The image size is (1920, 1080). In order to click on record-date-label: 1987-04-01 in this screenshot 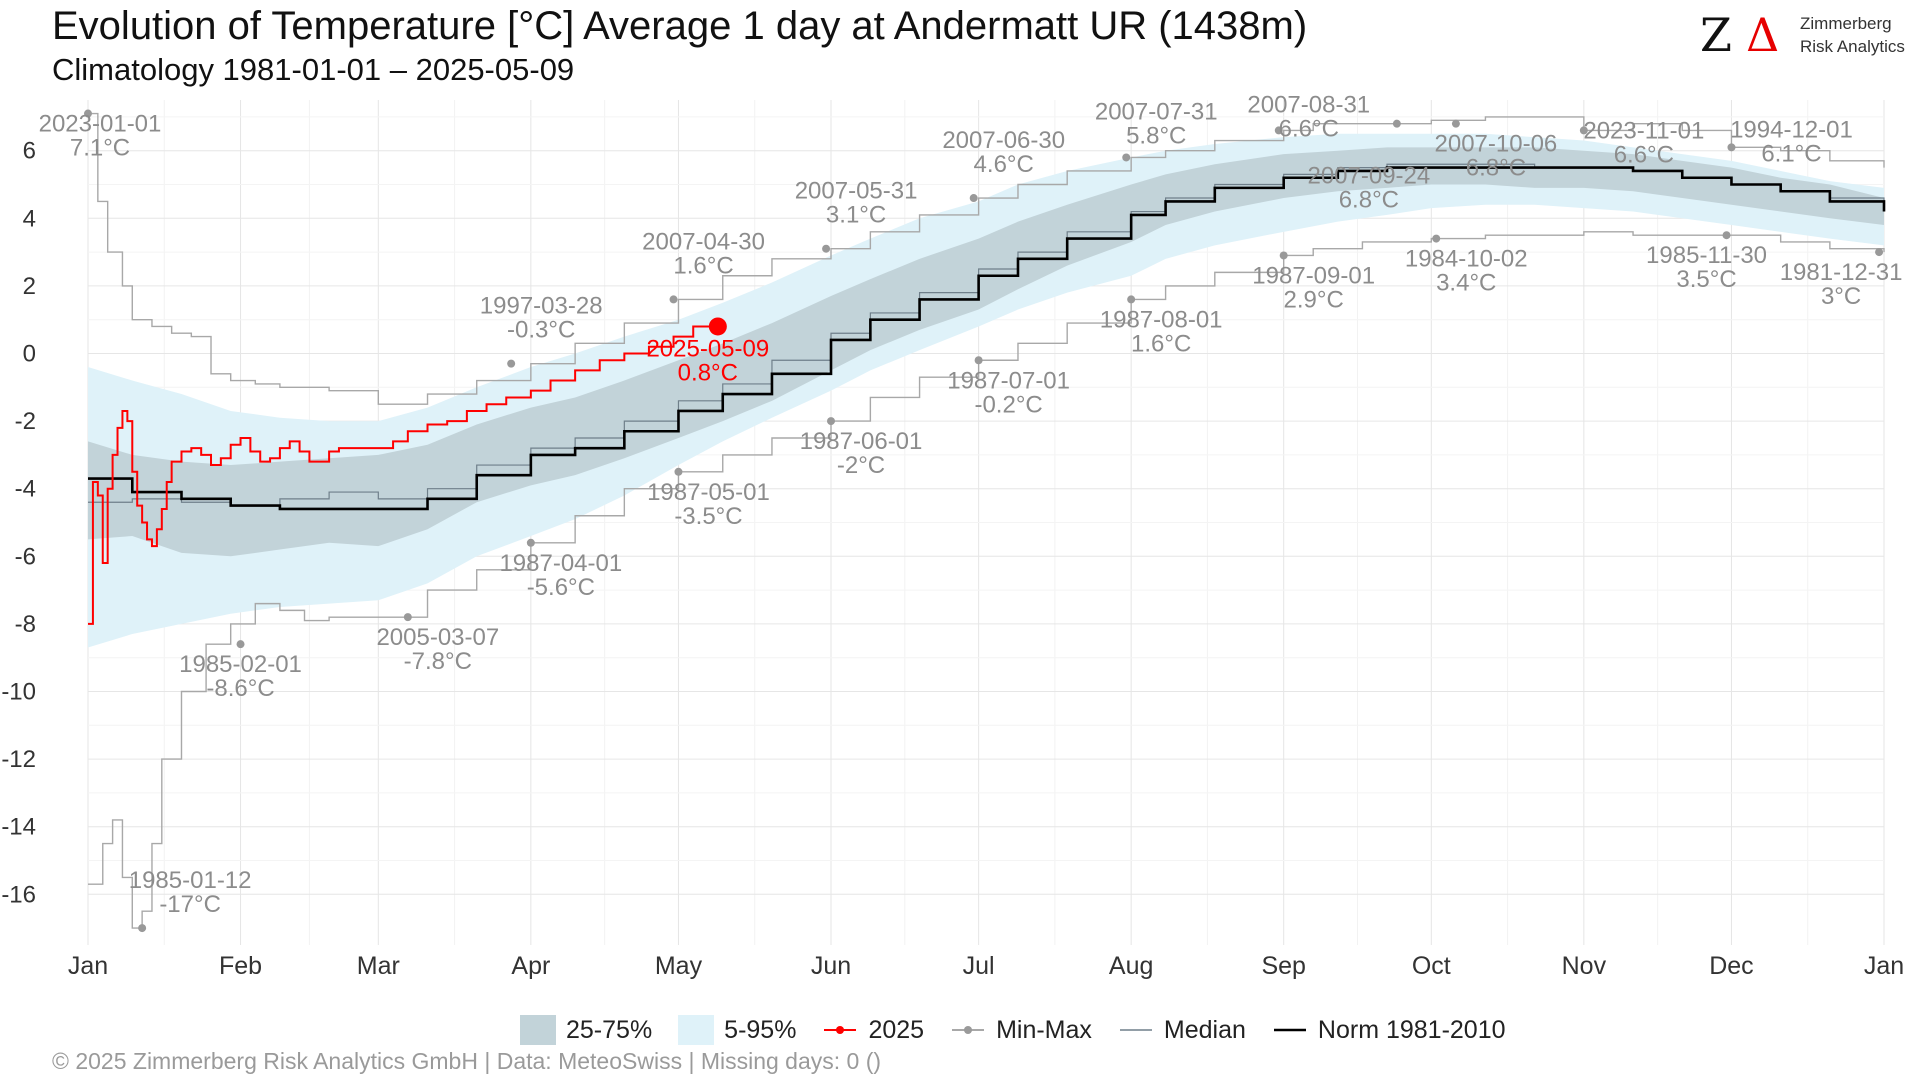, I will do `click(560, 563)`.